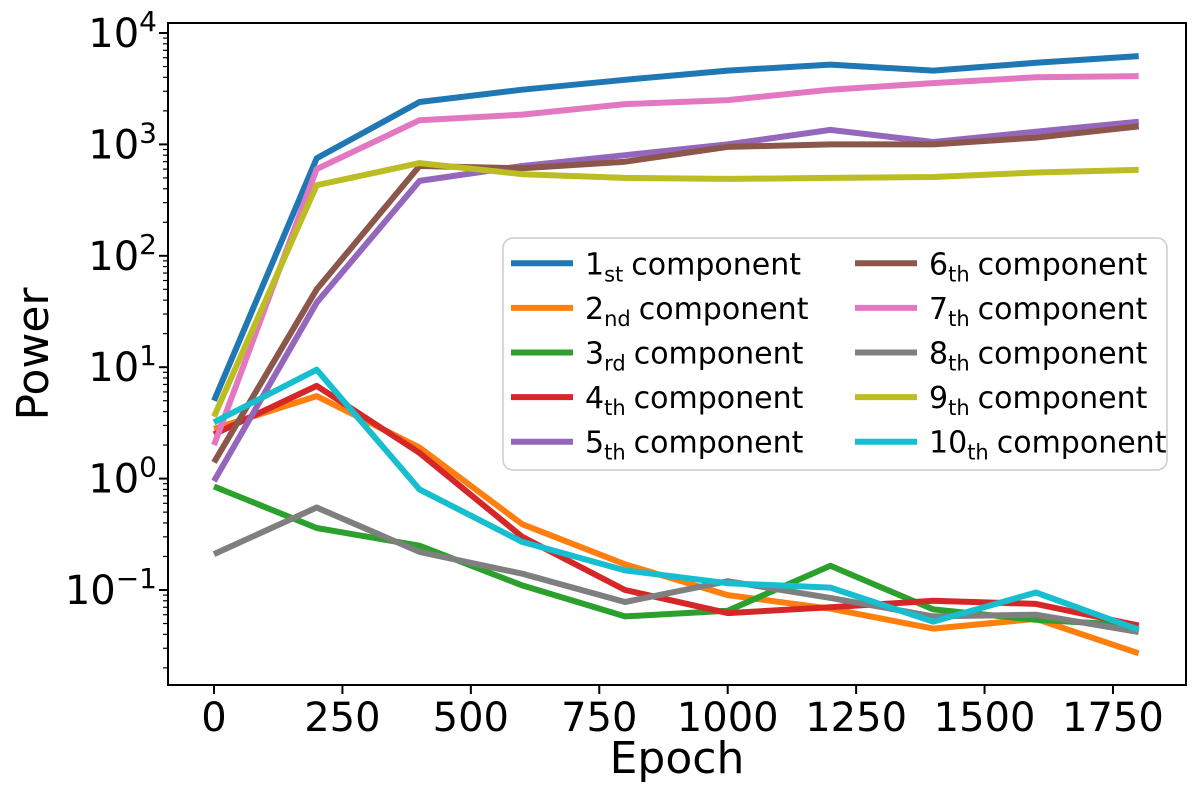  I want to click on legend-item-5th: 5th component, so click(657, 445).